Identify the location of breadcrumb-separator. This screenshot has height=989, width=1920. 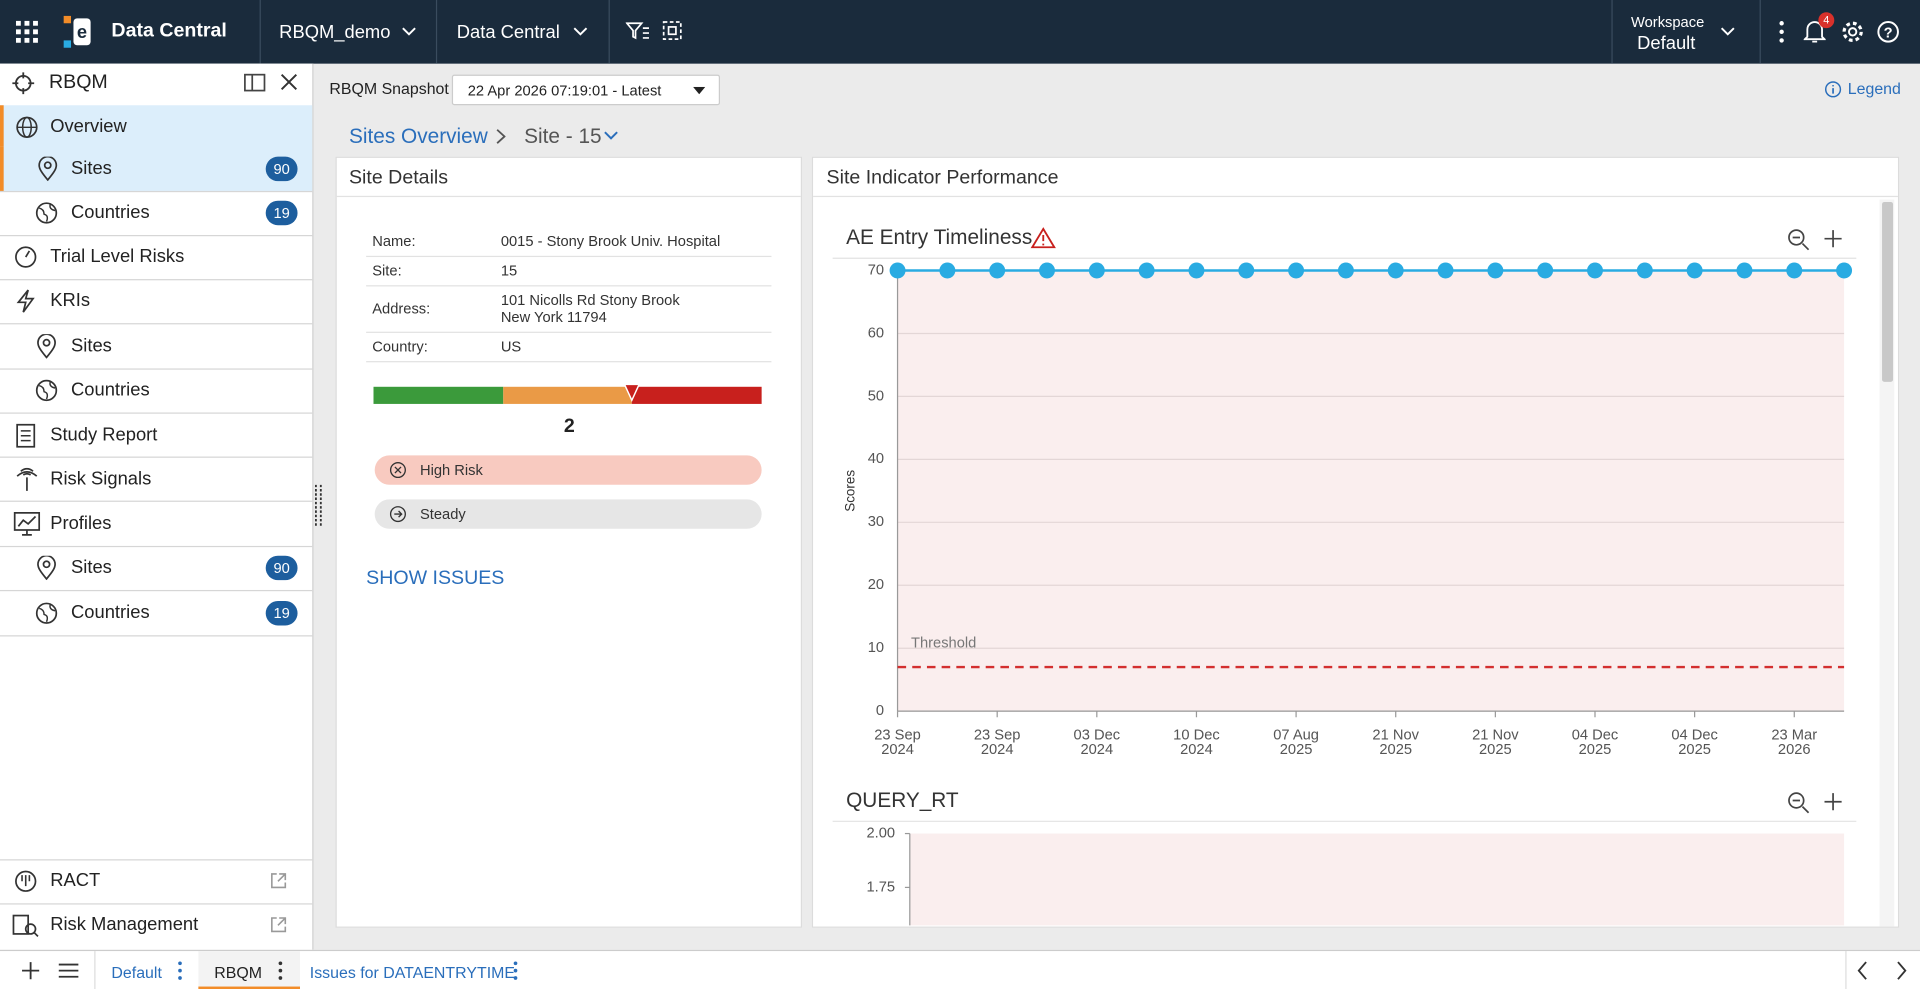
(501, 136).